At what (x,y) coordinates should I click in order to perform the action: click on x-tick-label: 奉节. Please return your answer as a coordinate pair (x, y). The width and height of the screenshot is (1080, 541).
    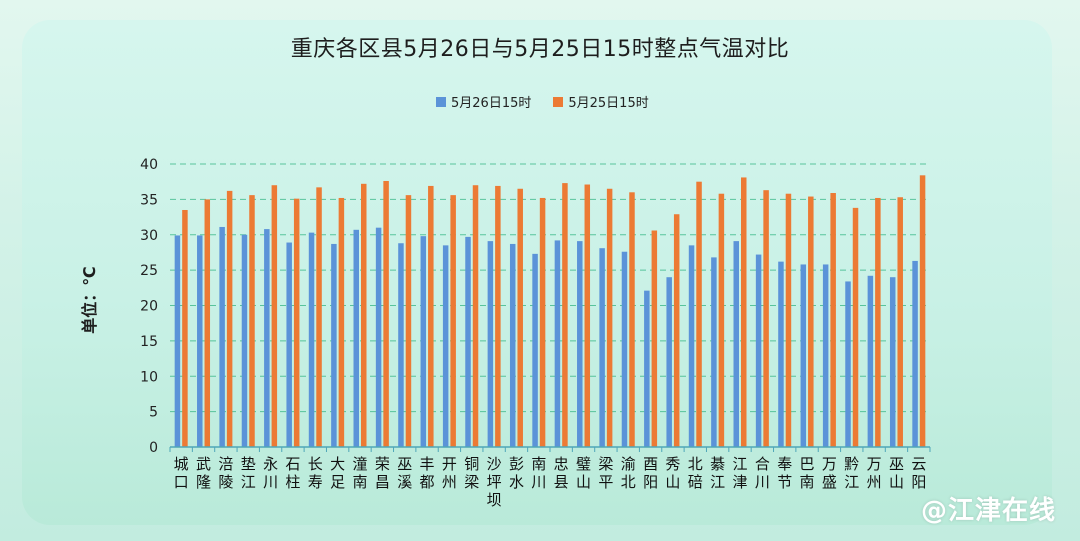
    Looking at the image, I should click on (784, 473).